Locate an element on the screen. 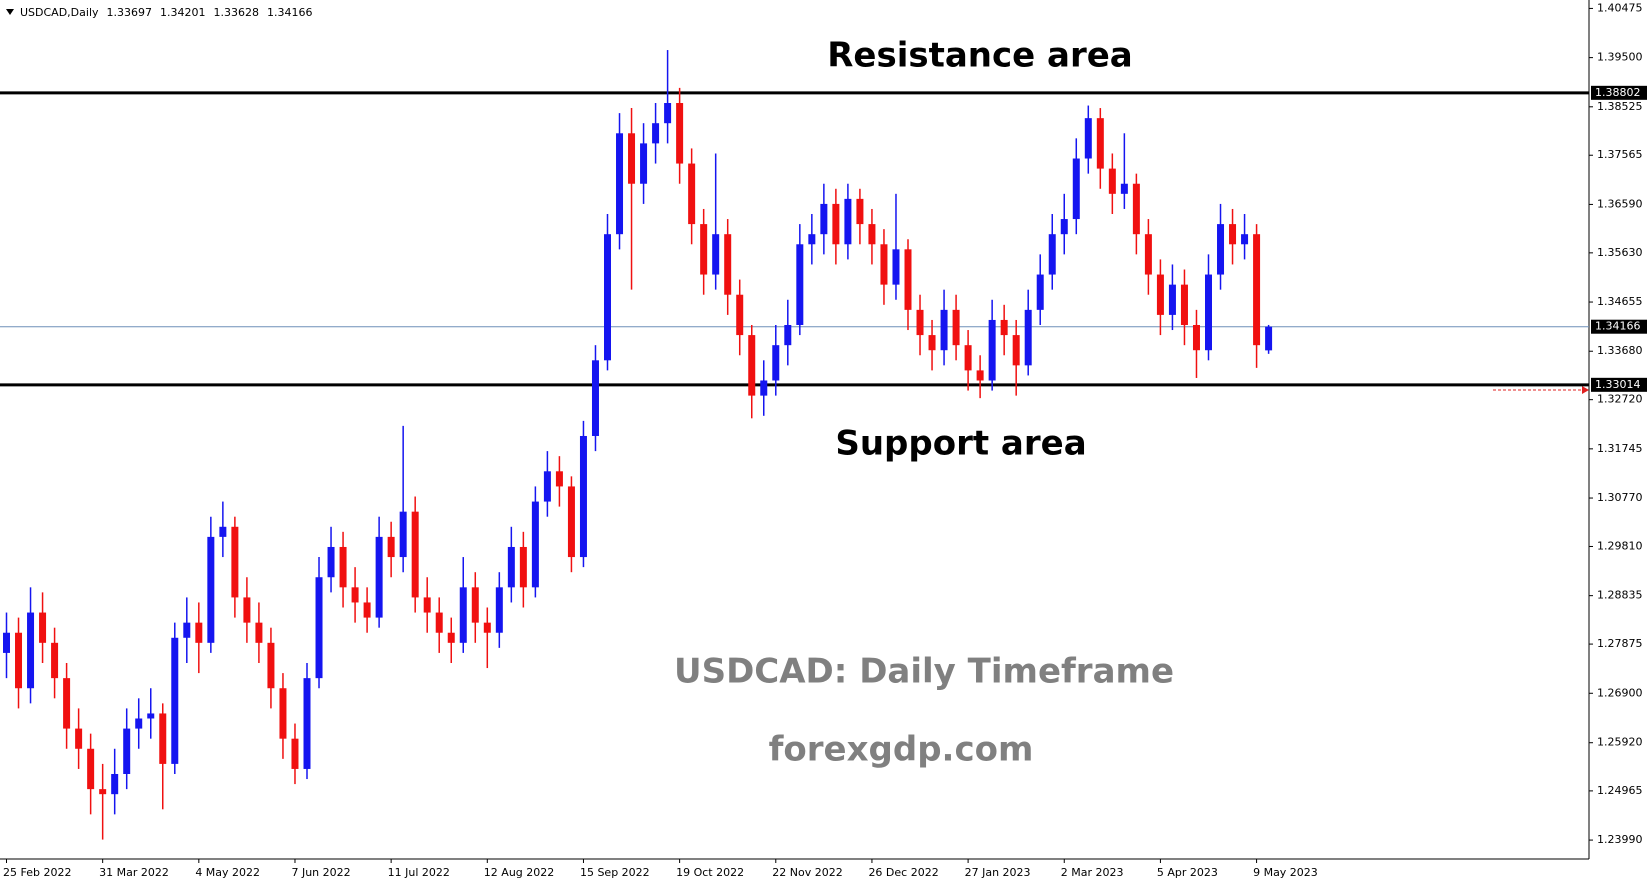  level-label: 1.33014 is located at coordinates (1618, 384).